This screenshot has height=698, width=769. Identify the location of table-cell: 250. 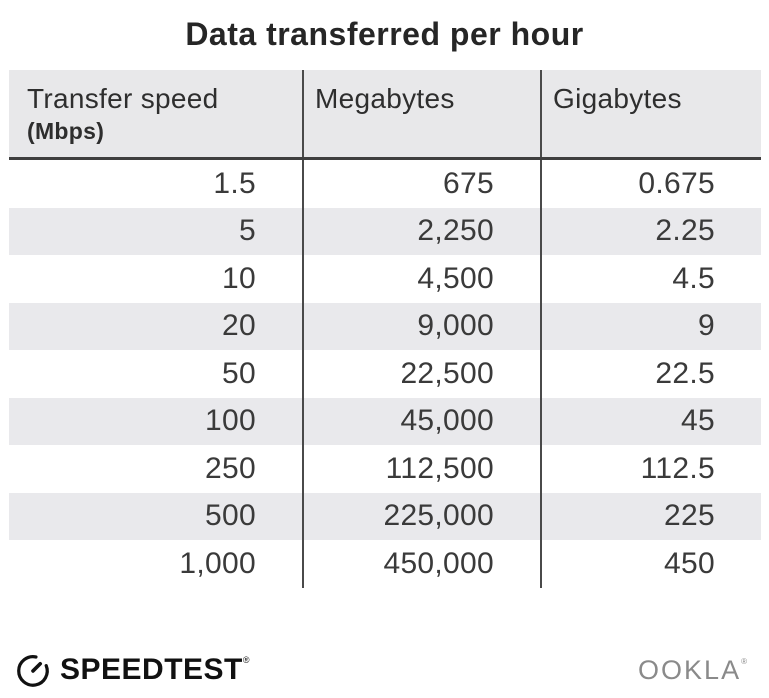
(230, 468).